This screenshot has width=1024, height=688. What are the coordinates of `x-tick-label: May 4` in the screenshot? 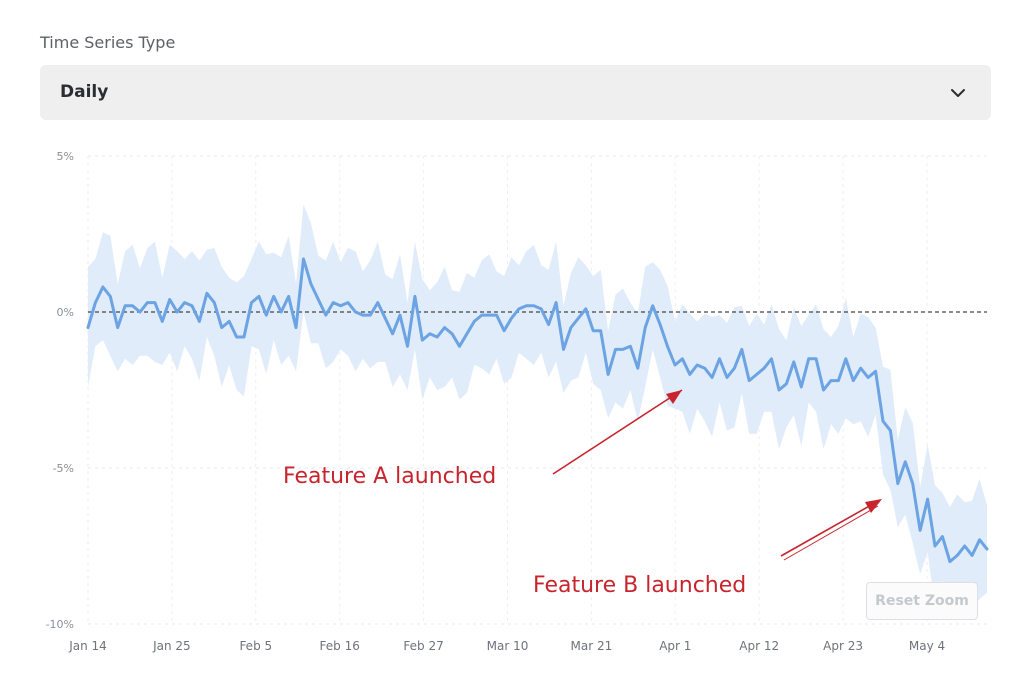 It's located at (927, 646).